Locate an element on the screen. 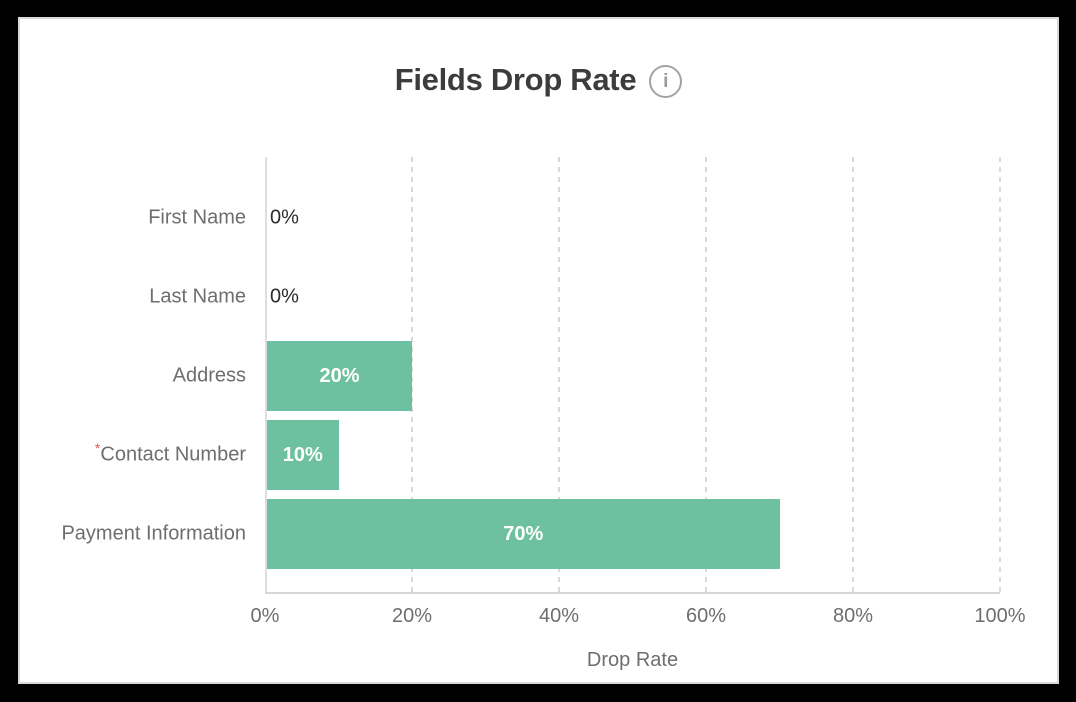 Image resolution: width=1076 pixels, height=702 pixels. x-tick-label: 80% is located at coordinates (853, 616).